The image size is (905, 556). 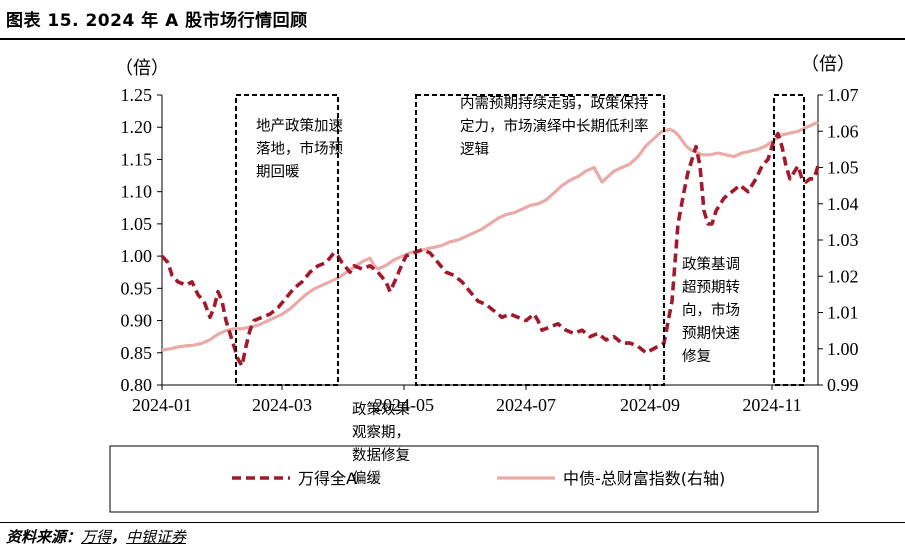 I want to click on source-item-0: 万得, so click(x=96, y=537).